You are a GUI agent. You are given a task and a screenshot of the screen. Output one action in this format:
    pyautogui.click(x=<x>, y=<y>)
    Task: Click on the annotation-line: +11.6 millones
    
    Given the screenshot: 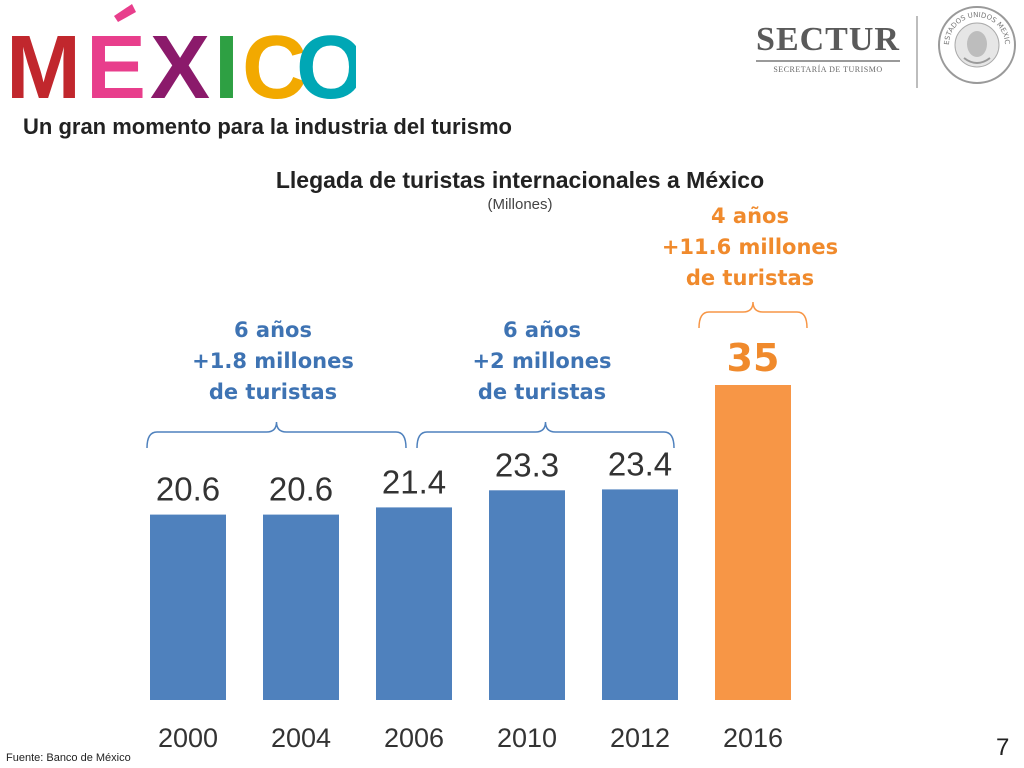 What is the action you would take?
    pyautogui.click(x=750, y=247)
    